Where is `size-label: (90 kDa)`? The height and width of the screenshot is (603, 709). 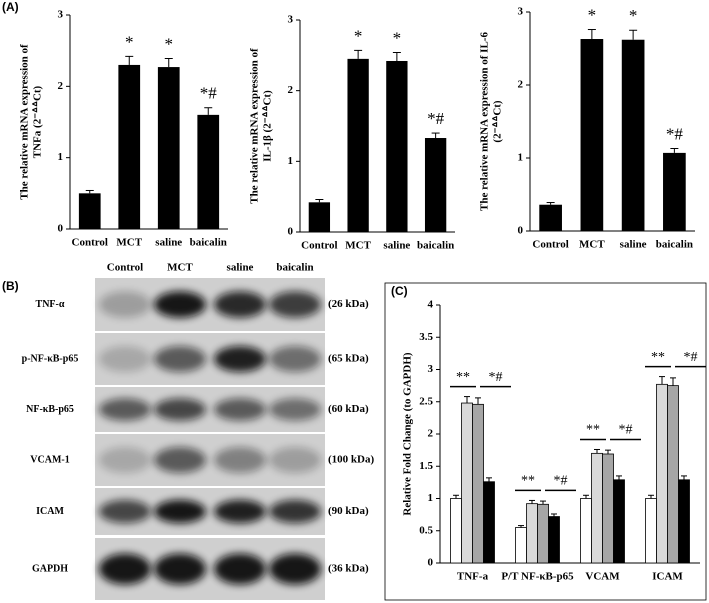
size-label: (90 kDa) is located at coordinates (348, 511).